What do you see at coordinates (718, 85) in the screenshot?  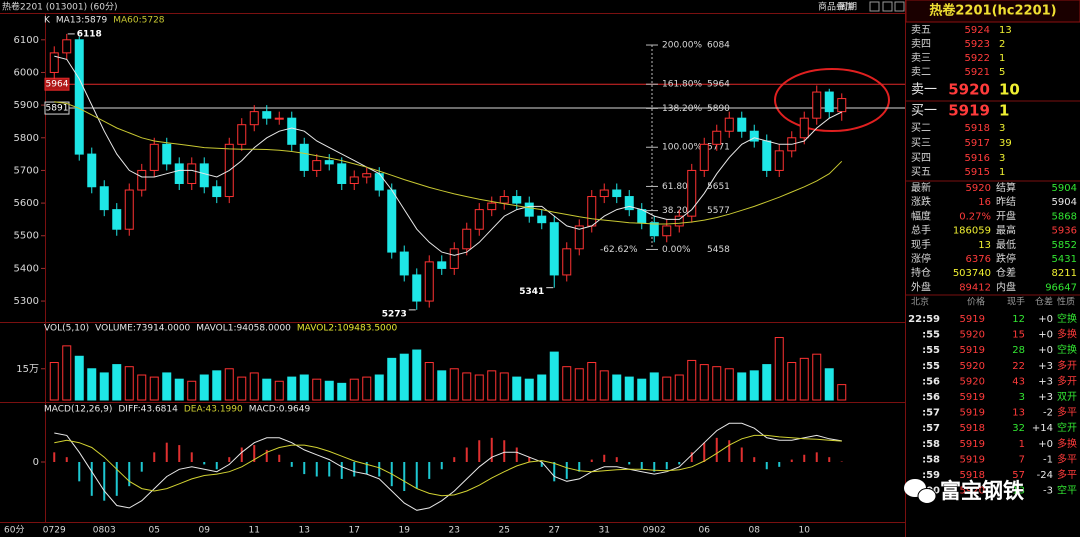 I see `fib-level-value: 5964` at bounding box center [718, 85].